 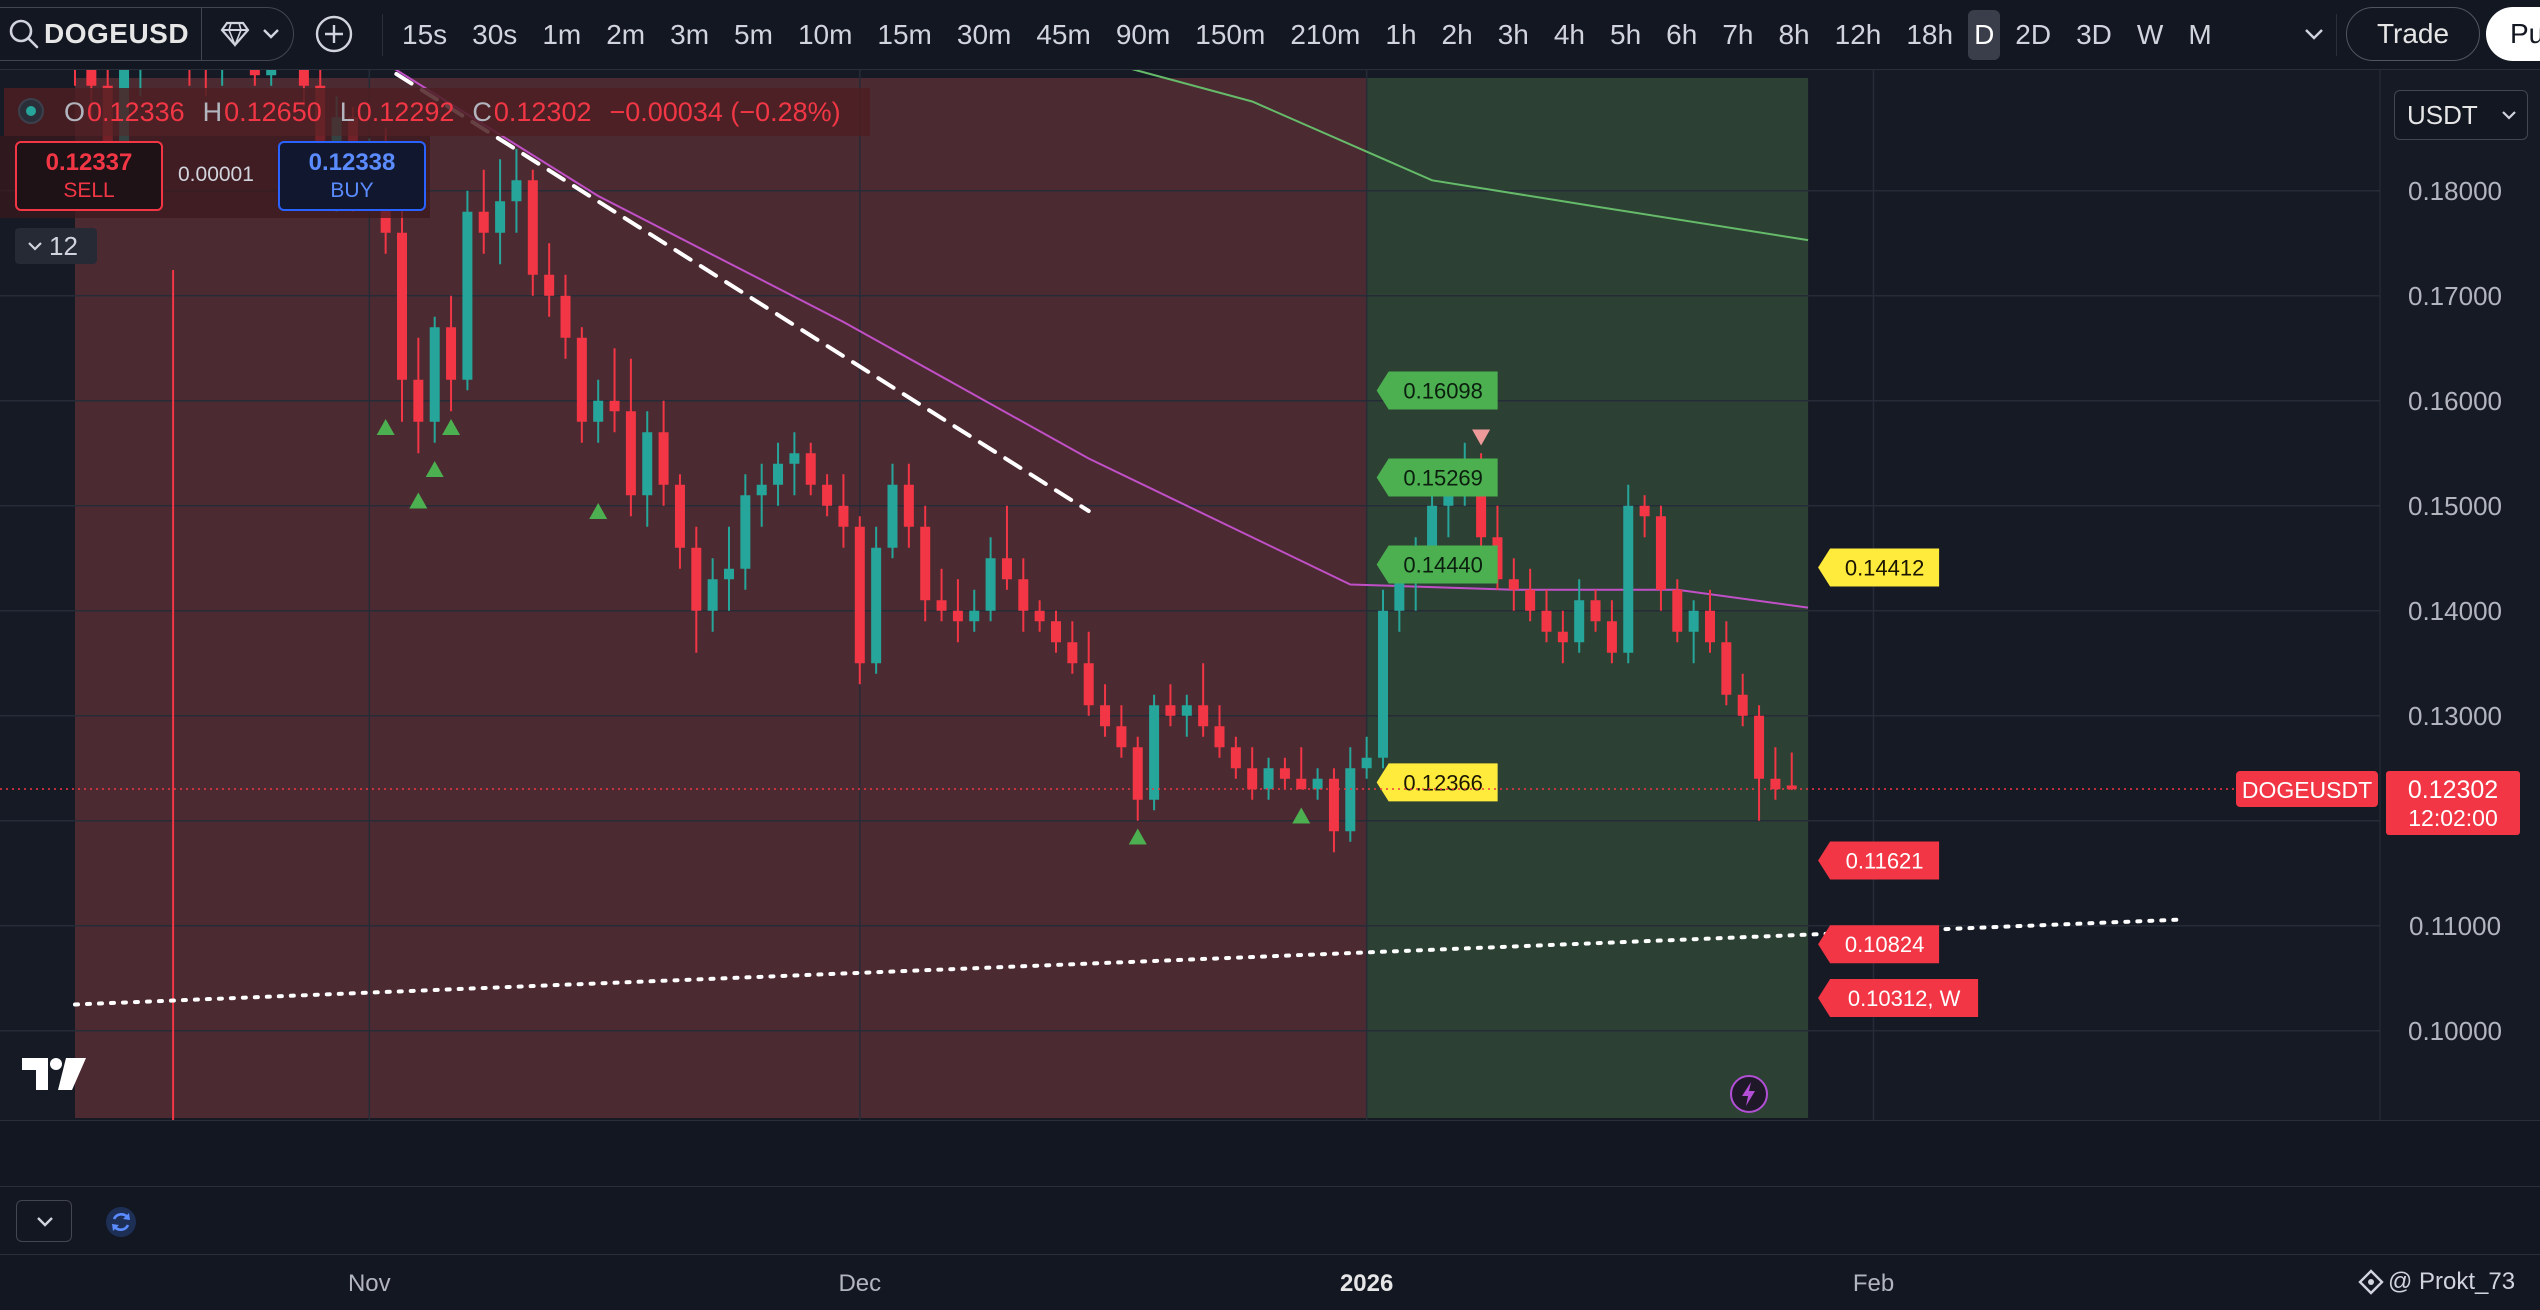 I want to click on more-intervals-chevron-icon, so click(x=2314, y=35).